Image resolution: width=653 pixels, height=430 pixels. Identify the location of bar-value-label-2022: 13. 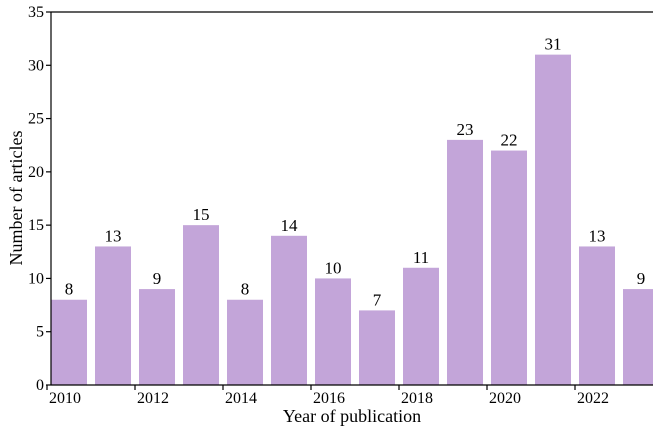
(597, 235).